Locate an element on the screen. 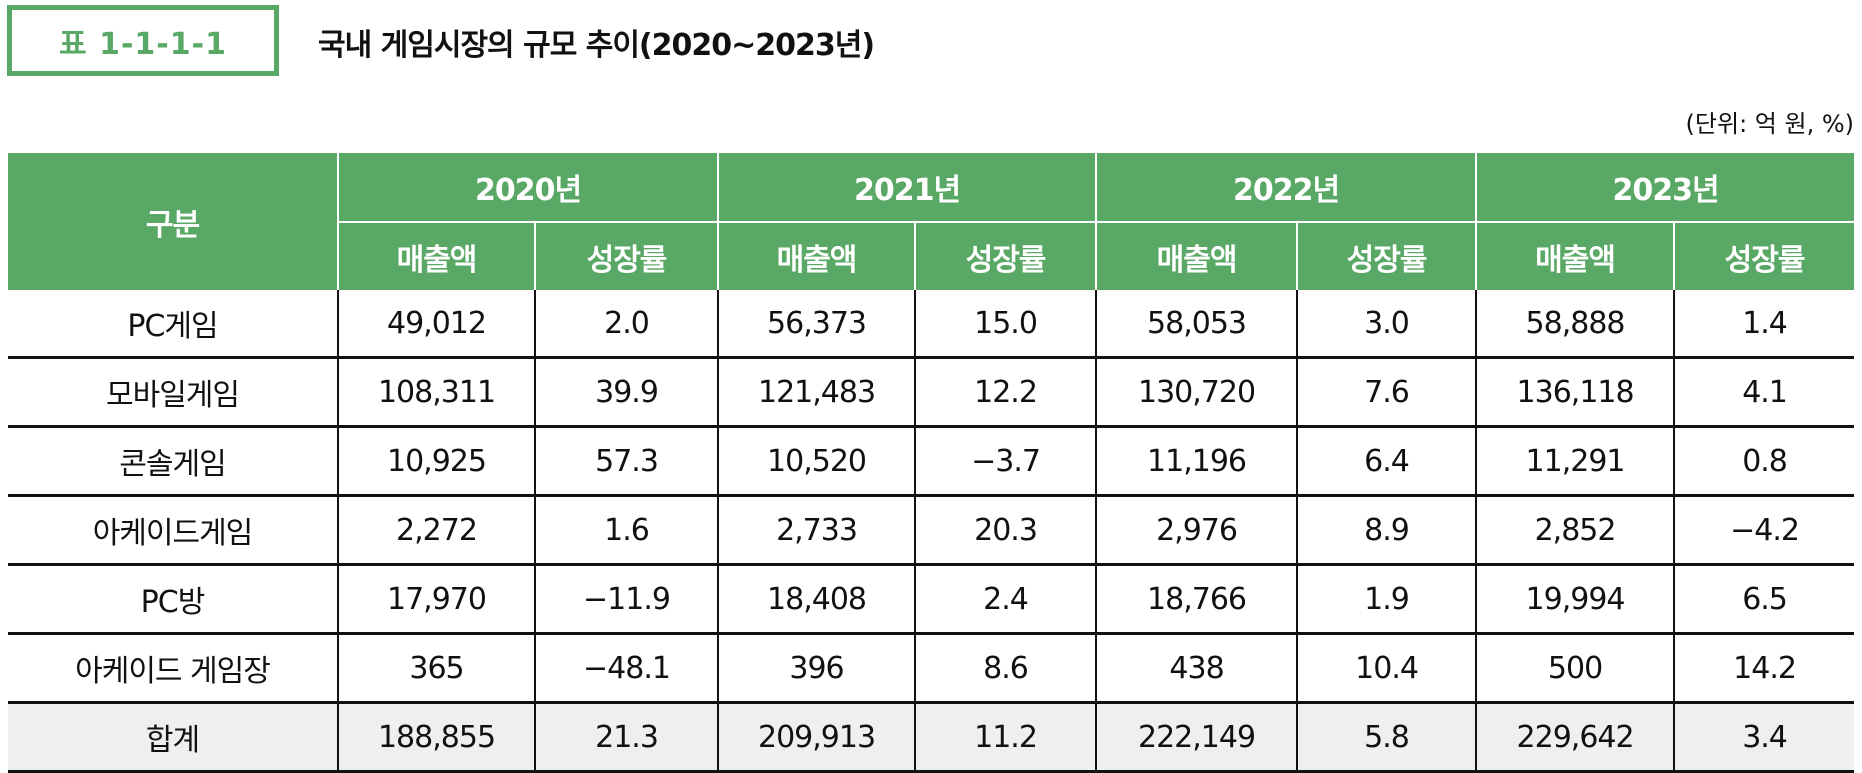 This screenshot has width=1862, height=773. growth-cell: 1.9 is located at coordinates (1386, 599).